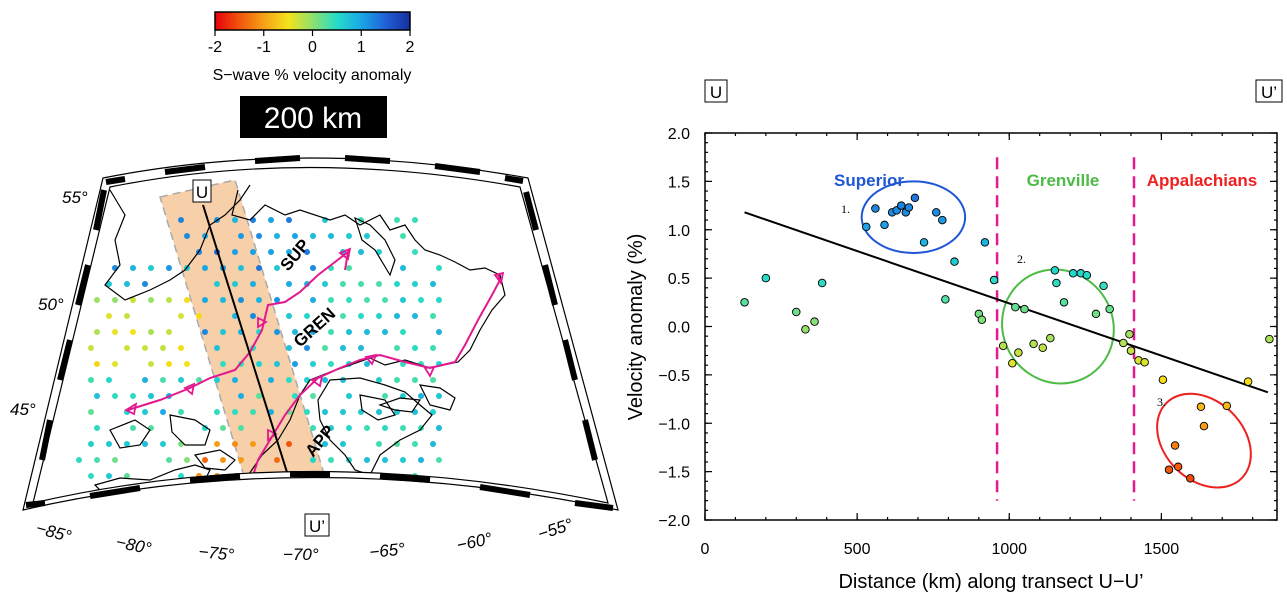 The image size is (1287, 598). I want to click on map-lat-label: 55°, so click(75, 197).